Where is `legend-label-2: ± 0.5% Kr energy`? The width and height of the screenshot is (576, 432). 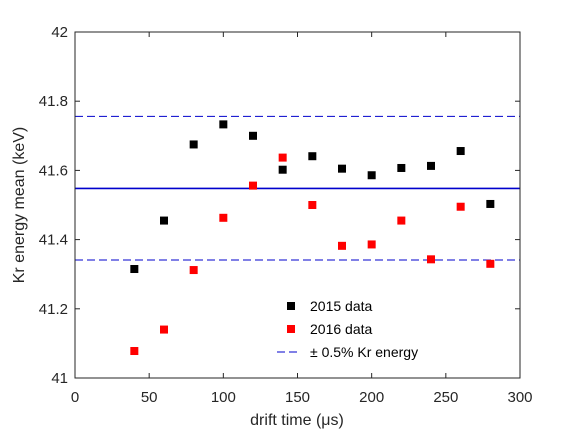
legend-label-2: ± 0.5% Kr energy is located at coordinates (364, 352).